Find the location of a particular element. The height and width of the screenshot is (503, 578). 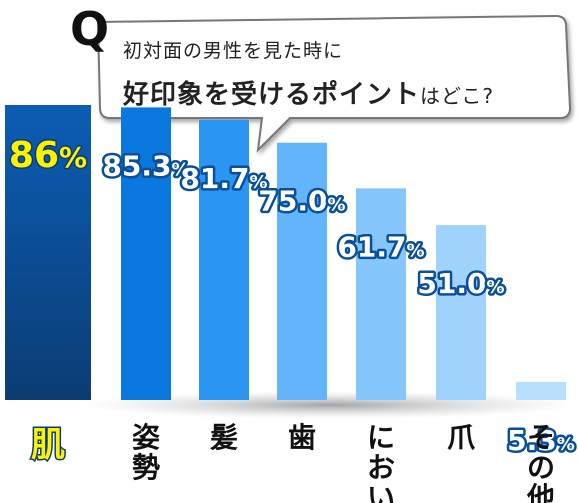

value-label-2: 85.3% is located at coordinates (145, 165).